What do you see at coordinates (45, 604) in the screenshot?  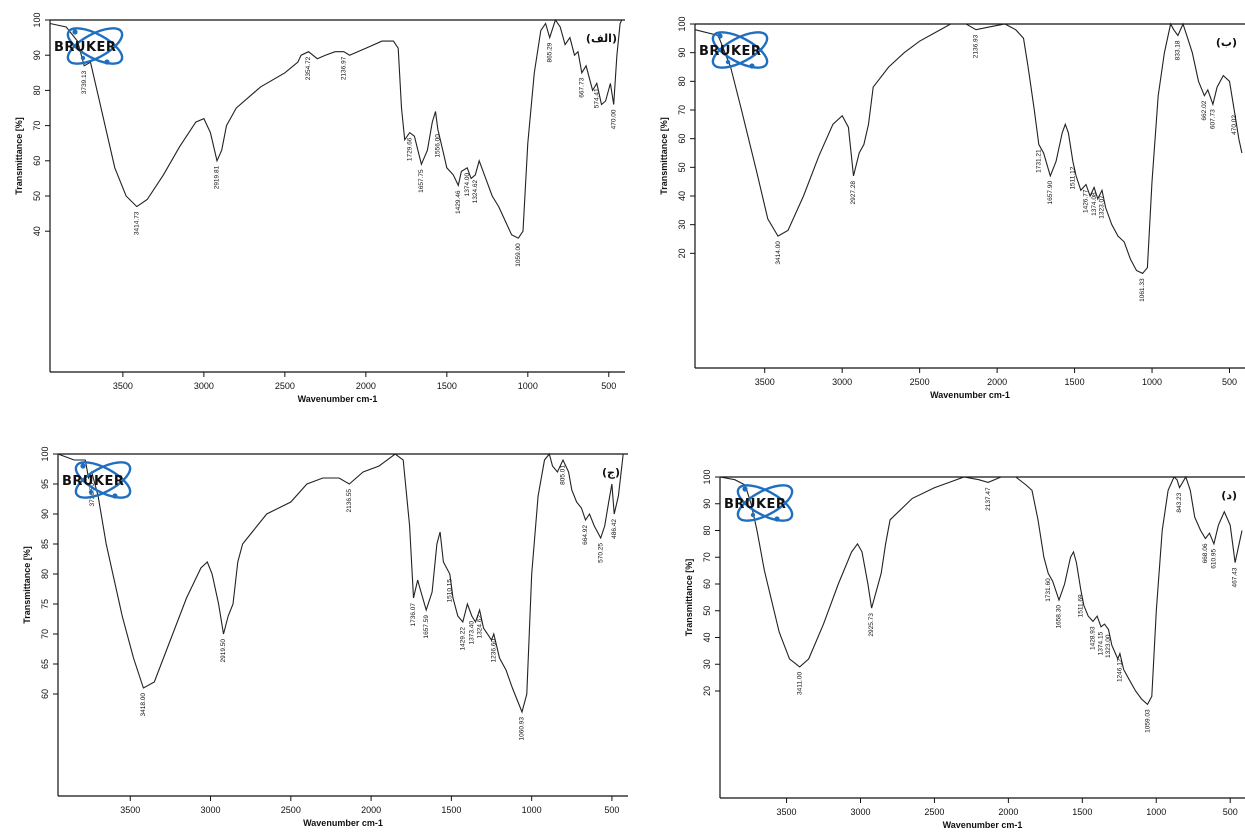 I see `y-tick-label: 75` at bounding box center [45, 604].